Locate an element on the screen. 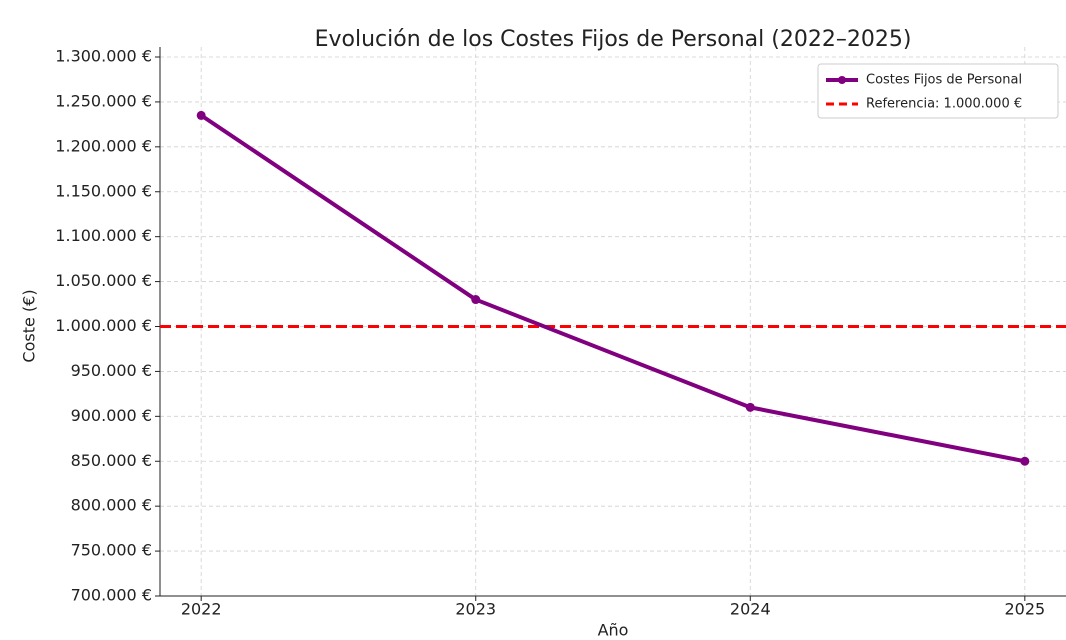 The image size is (1066, 640). y-tick-label: 850.000 € is located at coordinates (111, 460).